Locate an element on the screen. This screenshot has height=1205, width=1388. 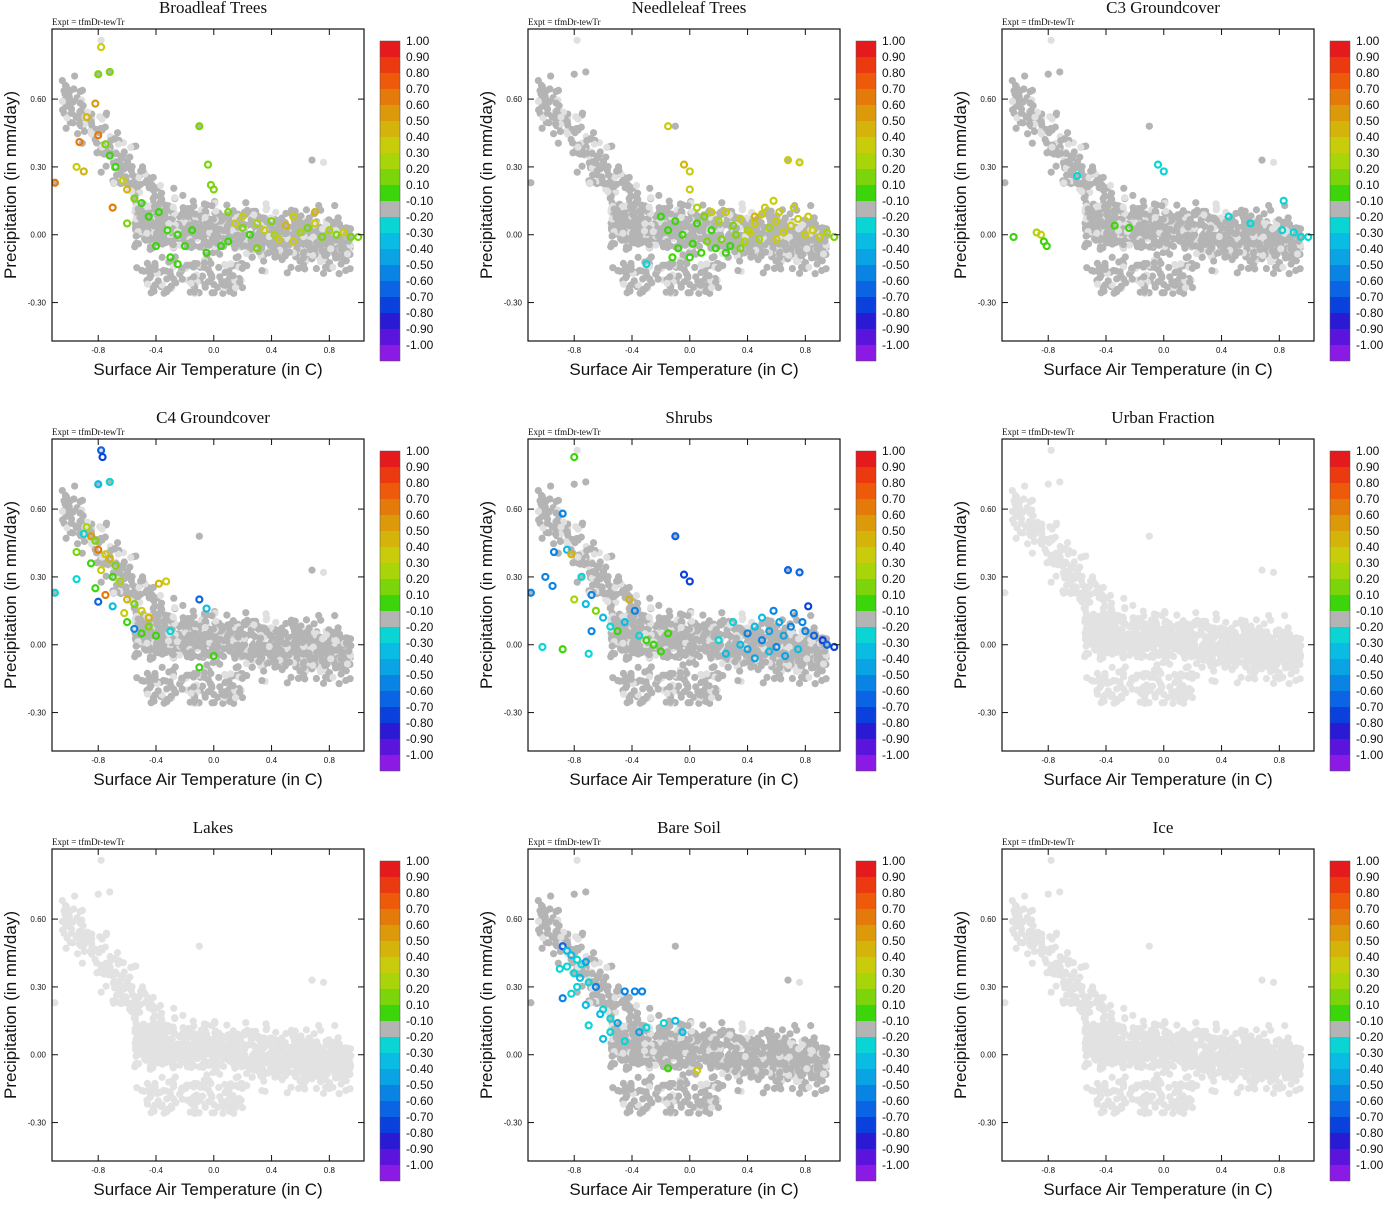
colorbar-label: 0.50 is located at coordinates (894, 121).